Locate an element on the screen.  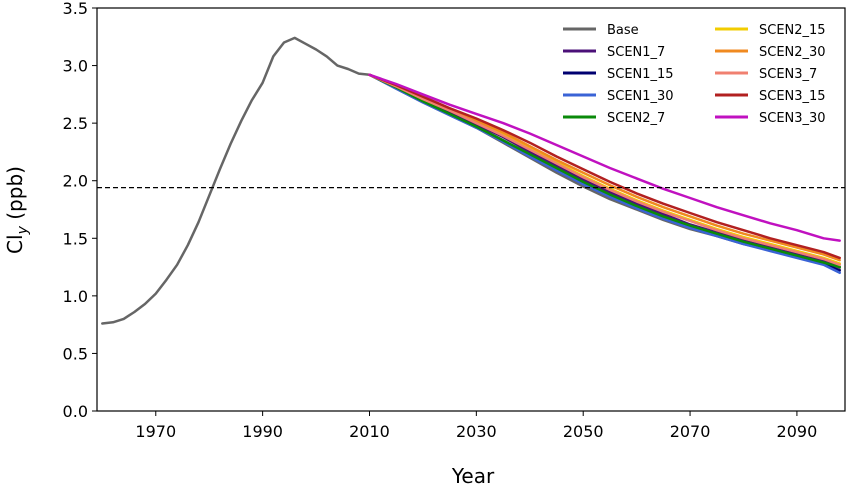
y-tick-label: 3.5 is located at coordinates (75, 9).